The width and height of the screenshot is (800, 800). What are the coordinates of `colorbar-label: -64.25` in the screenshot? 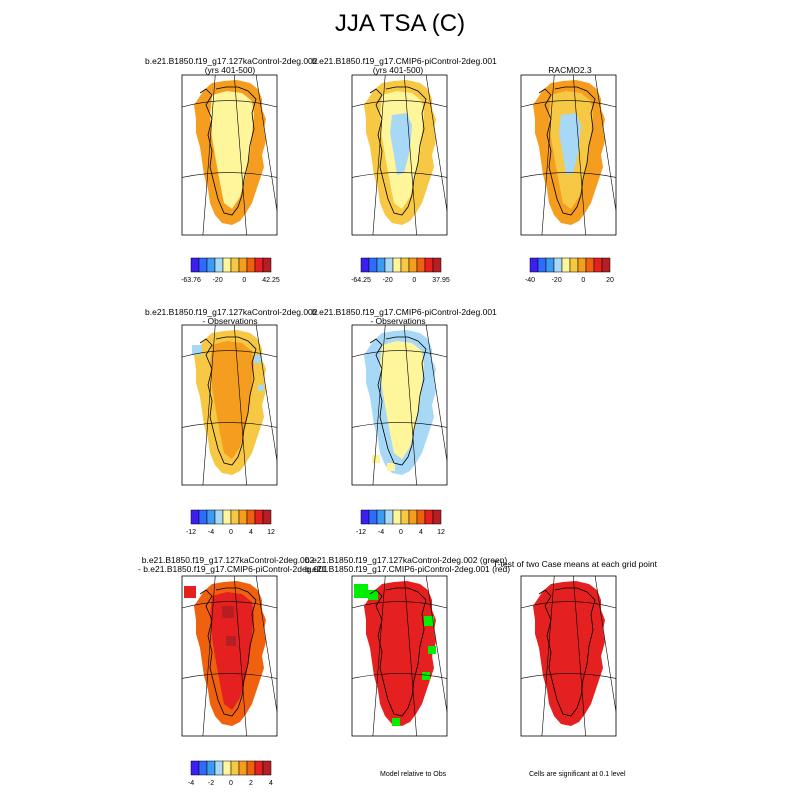 It's located at (361, 280).